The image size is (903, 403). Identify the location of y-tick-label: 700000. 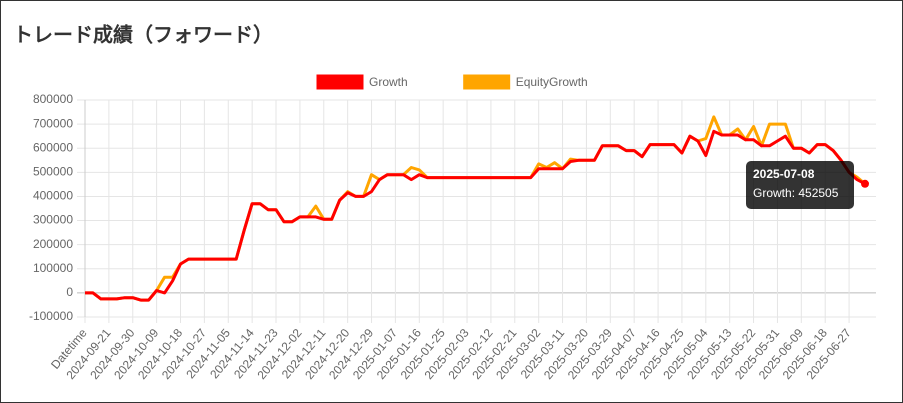
(53, 123).